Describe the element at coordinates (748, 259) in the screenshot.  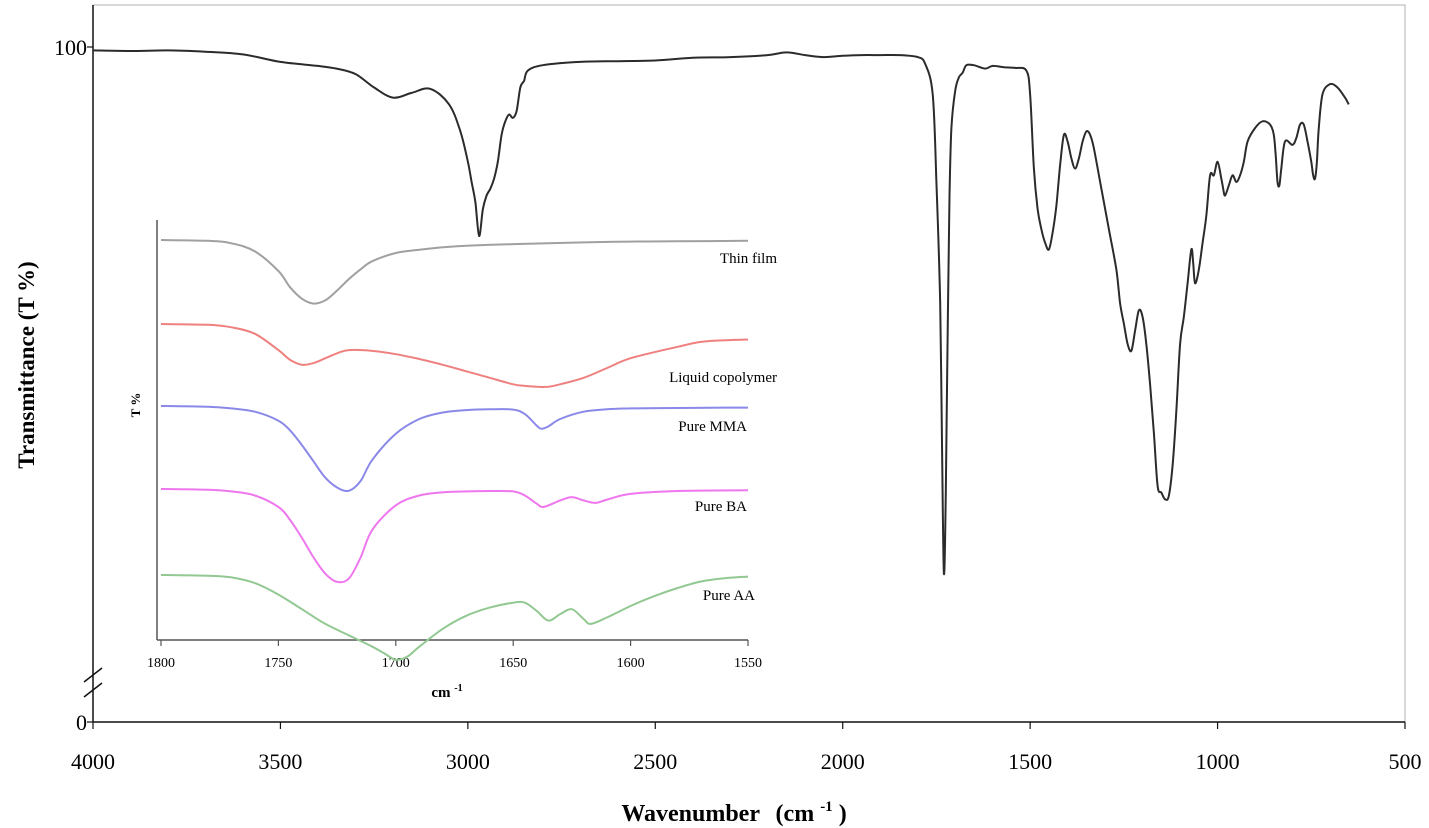
I see `inset-series-label: Thin film` at that location.